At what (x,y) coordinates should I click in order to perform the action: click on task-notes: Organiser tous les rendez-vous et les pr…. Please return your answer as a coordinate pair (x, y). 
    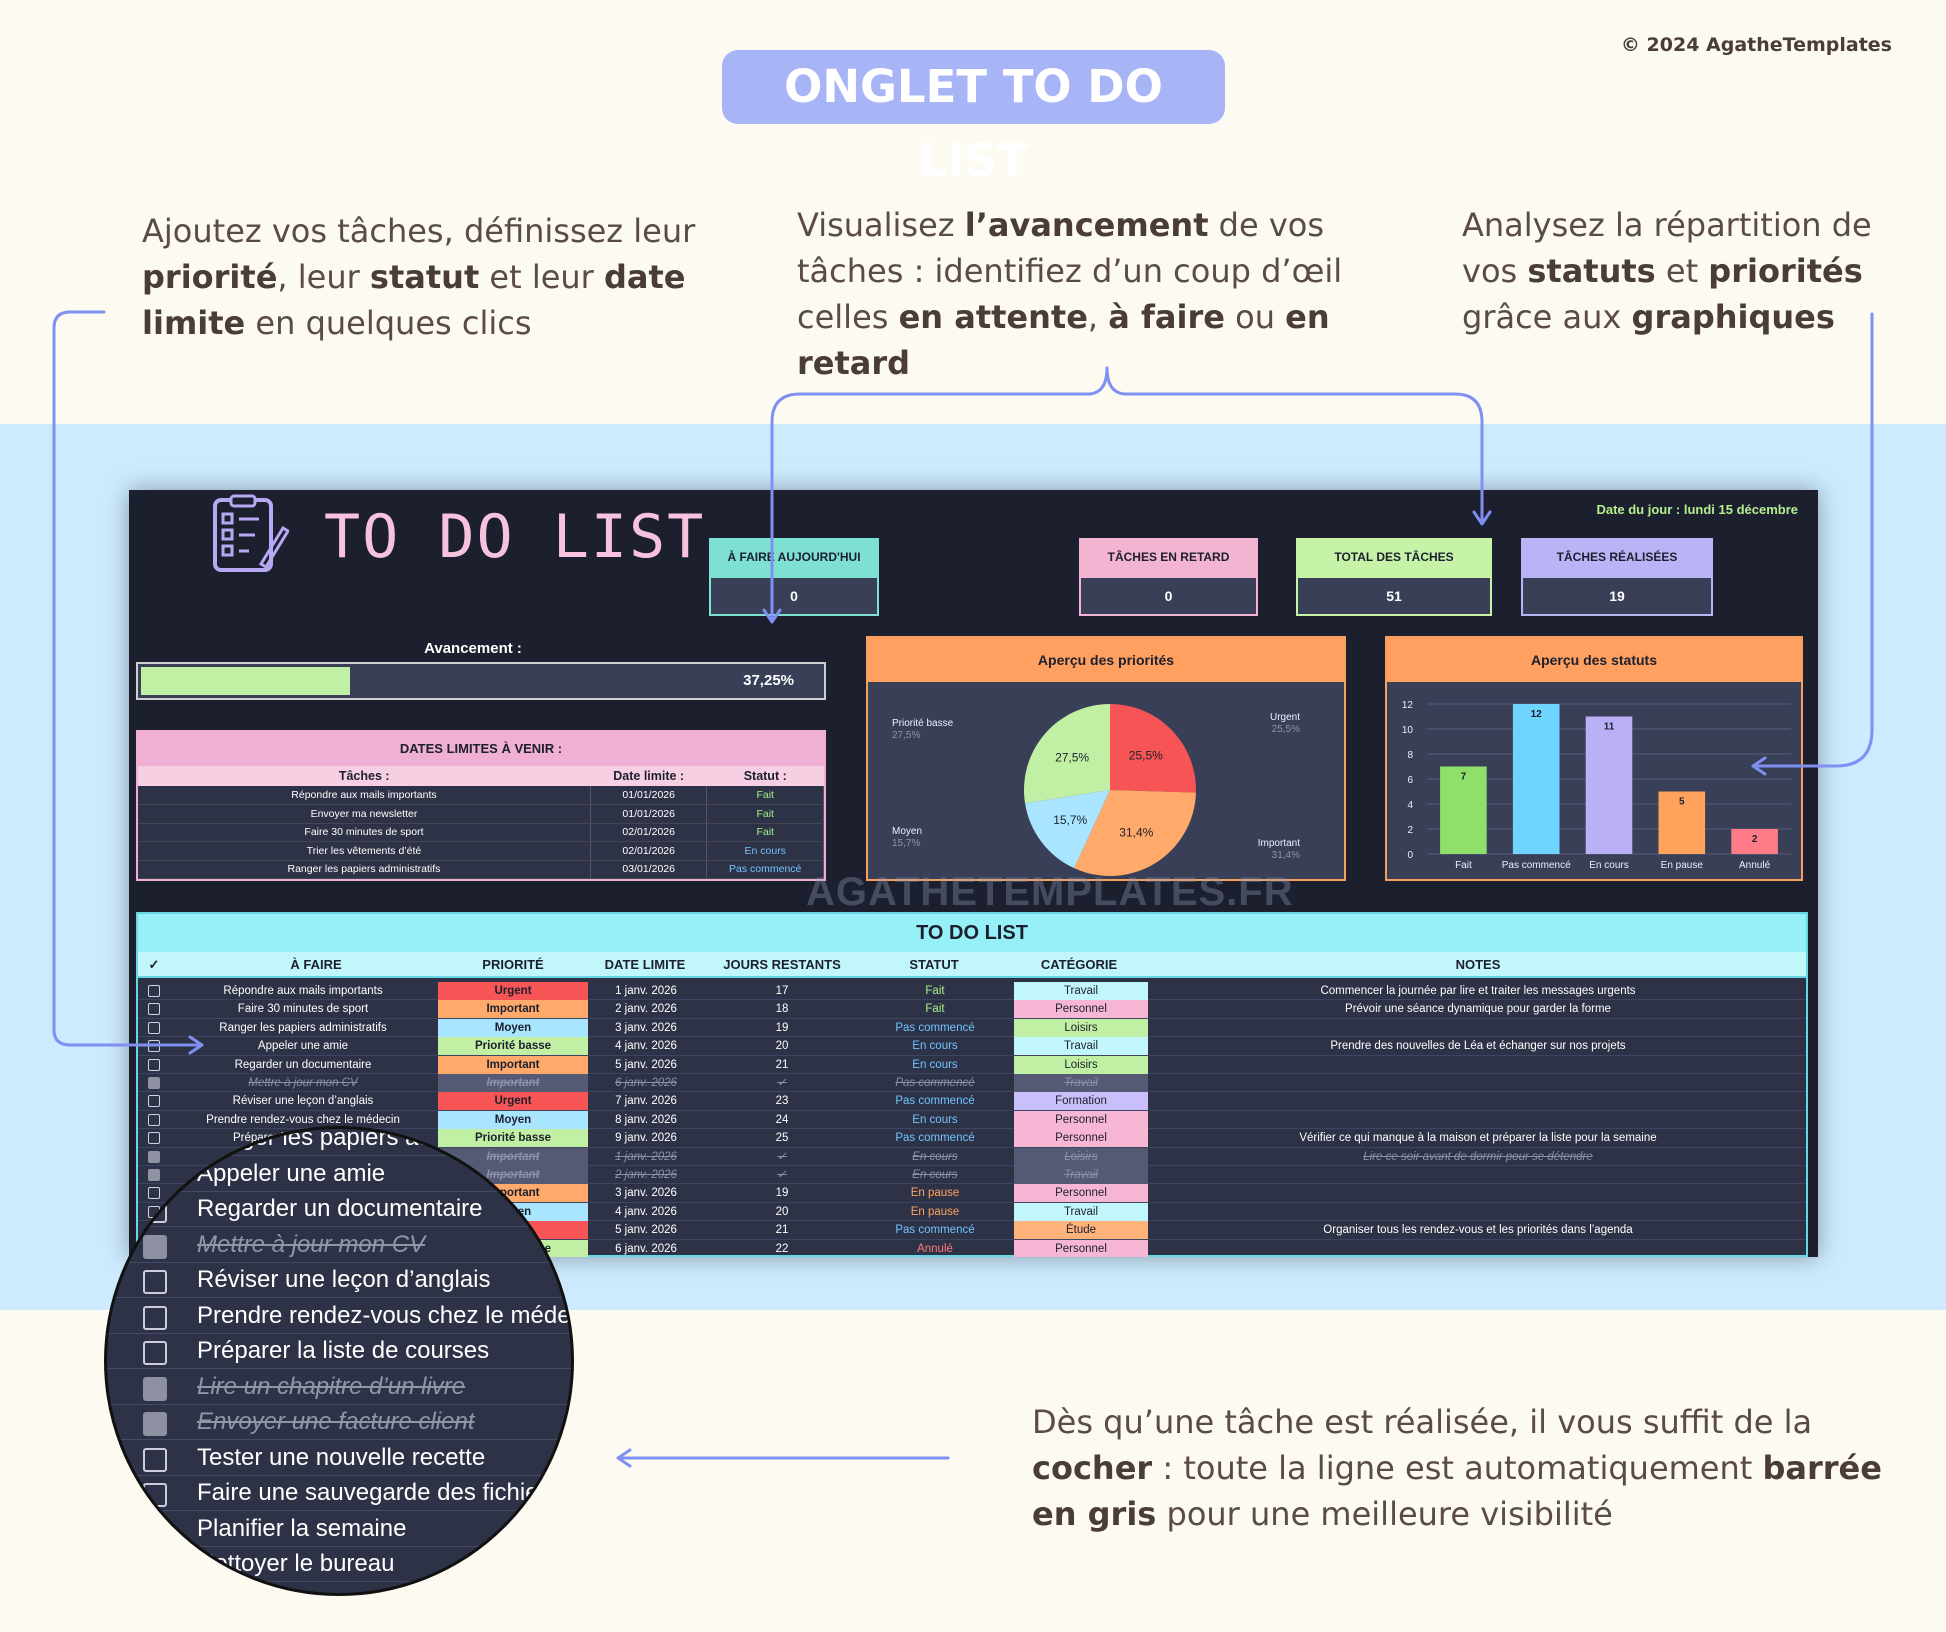
    Looking at the image, I should click on (1478, 1230).